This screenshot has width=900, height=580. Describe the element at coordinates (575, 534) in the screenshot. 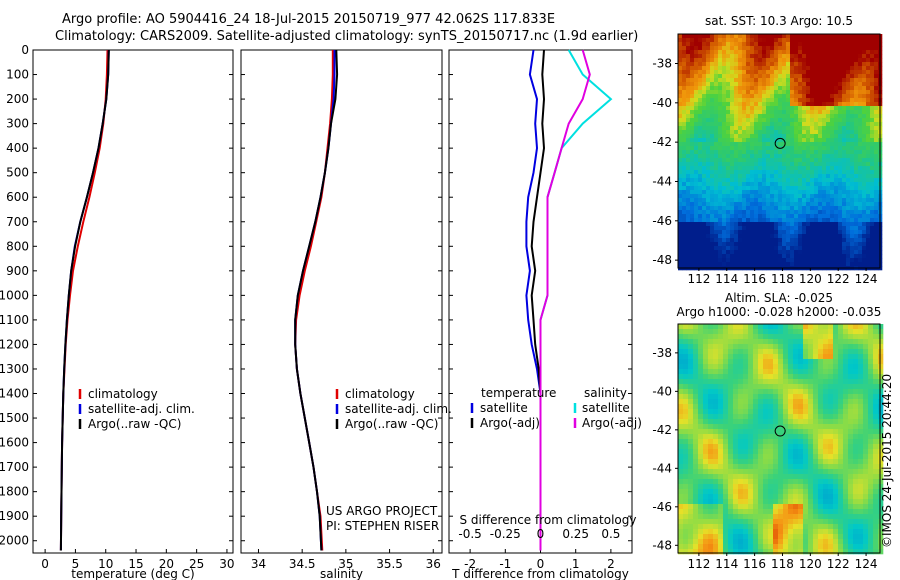

I see `top-tick-label: 0.25` at that location.